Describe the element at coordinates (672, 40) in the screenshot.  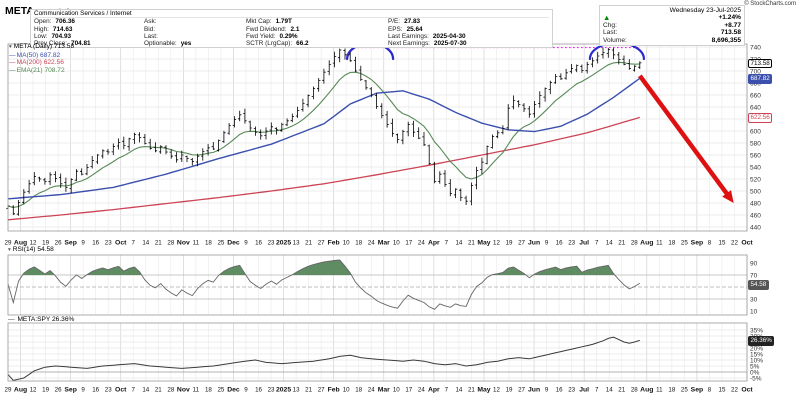
I see `quote-row: Volume: 8,696,355` at that location.